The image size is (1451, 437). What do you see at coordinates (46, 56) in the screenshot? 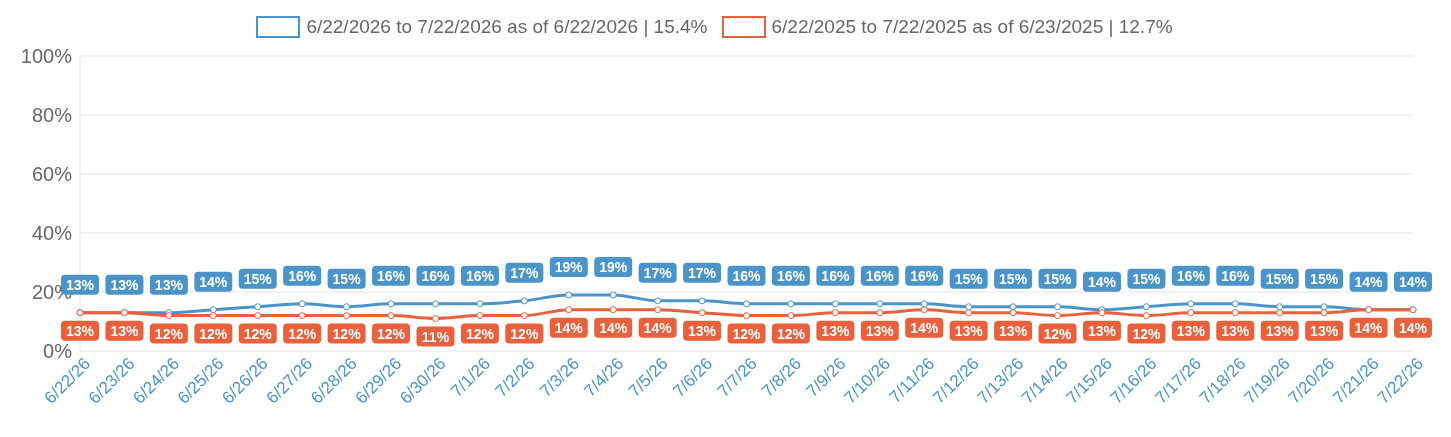
I see `y-tick-label: 100%` at bounding box center [46, 56].